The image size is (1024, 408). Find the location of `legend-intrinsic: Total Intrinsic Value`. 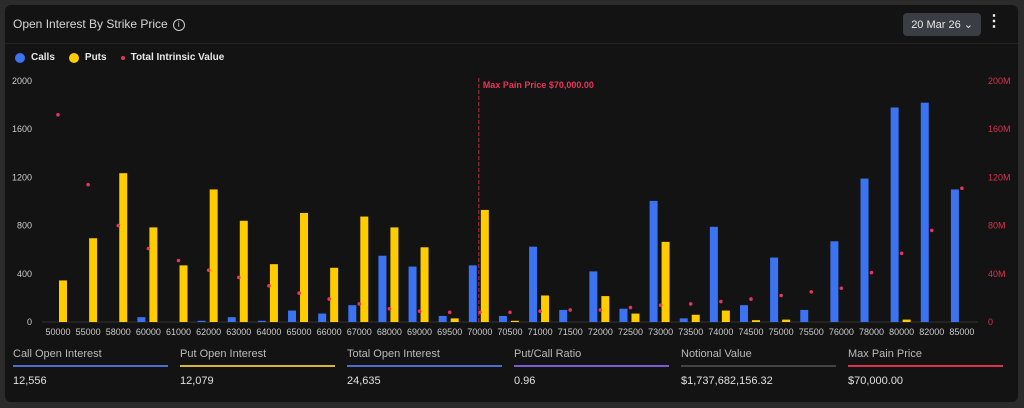

legend-intrinsic: Total Intrinsic Value is located at coordinates (172, 57).